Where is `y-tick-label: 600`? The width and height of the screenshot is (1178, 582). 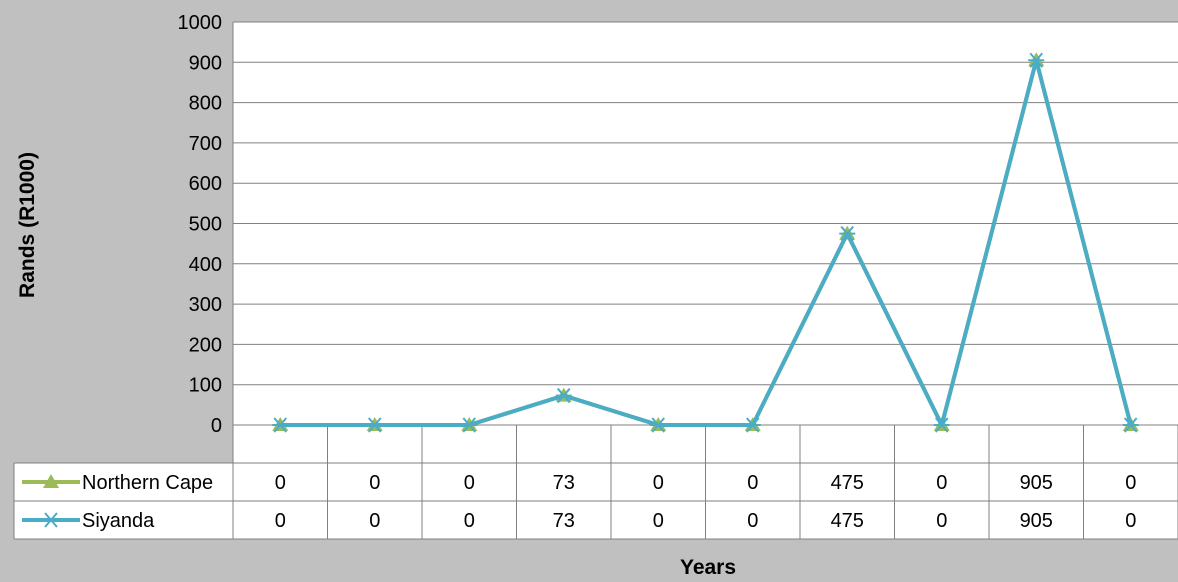 y-tick-label: 600 is located at coordinates (205, 184).